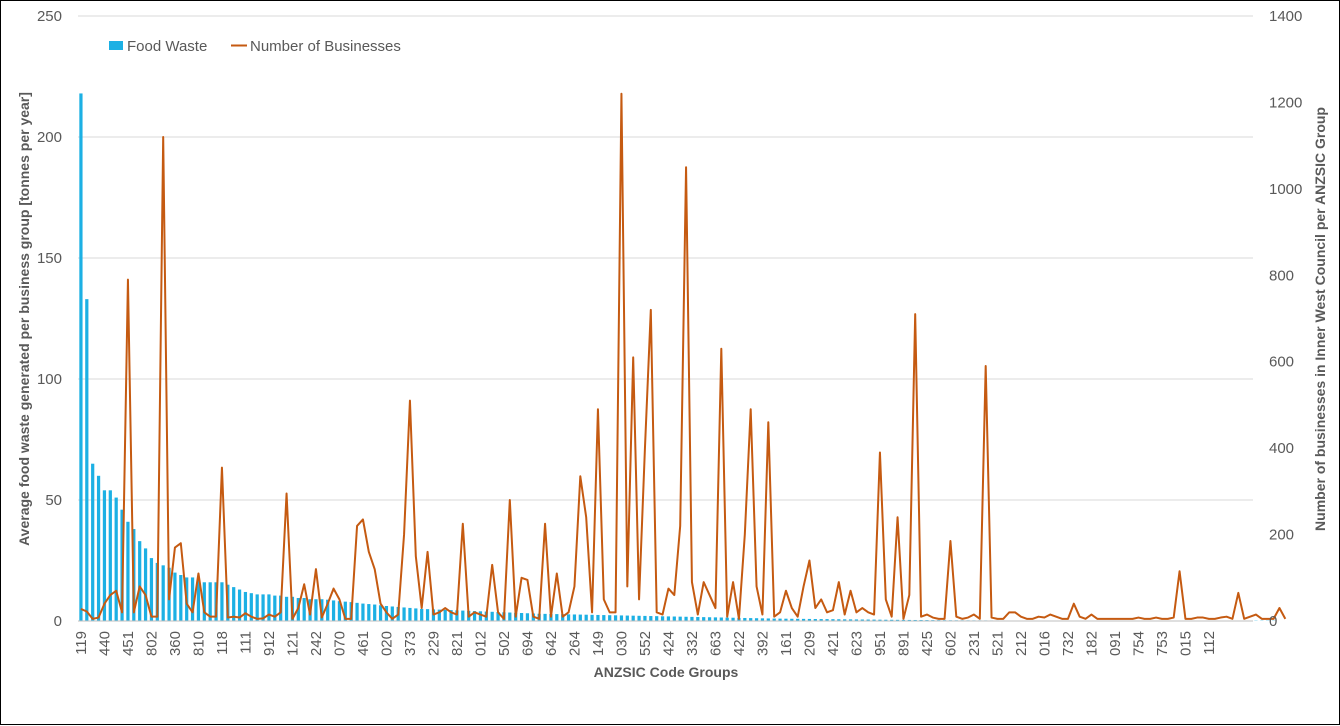 The width and height of the screenshot is (1340, 726). I want to click on x-tick-label: 091, so click(1115, 643).